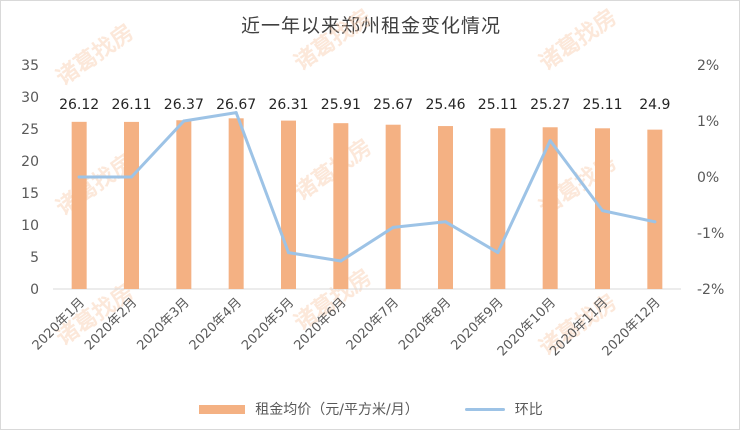 The width and height of the screenshot is (740, 431). Describe the element at coordinates (708, 178) in the screenshot. I see `right-axis-tick-label: 0%` at that location.